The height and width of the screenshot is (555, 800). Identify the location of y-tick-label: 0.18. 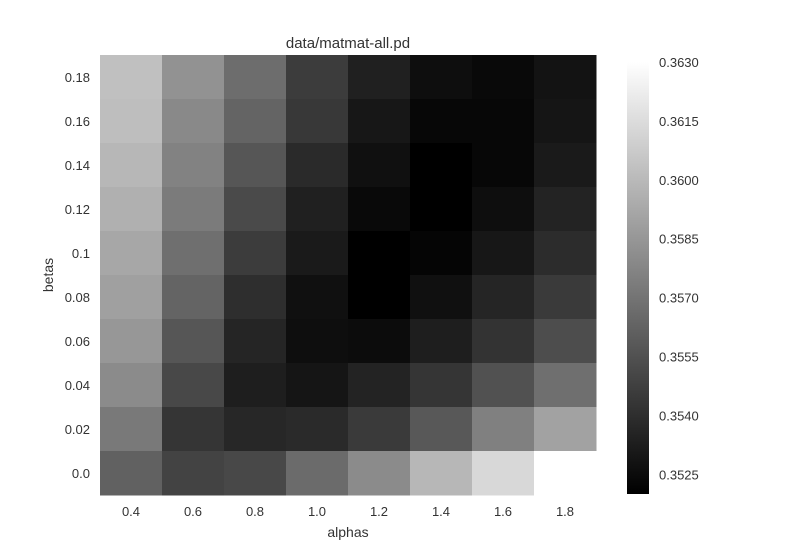
(77, 77).